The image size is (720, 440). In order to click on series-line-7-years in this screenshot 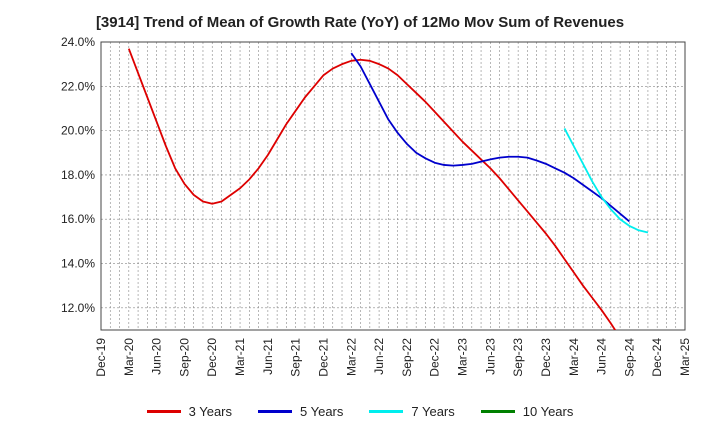, I will do `click(606, 180)`.